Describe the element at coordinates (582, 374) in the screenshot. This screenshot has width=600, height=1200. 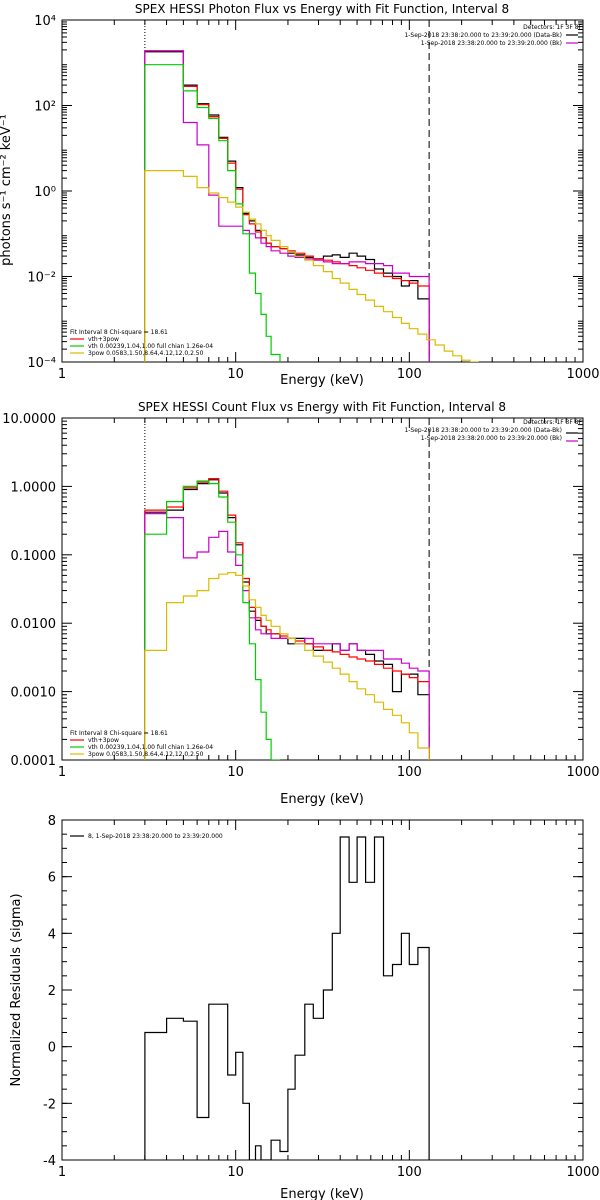
I see `photon-flux-xtick-label: 1000` at that location.